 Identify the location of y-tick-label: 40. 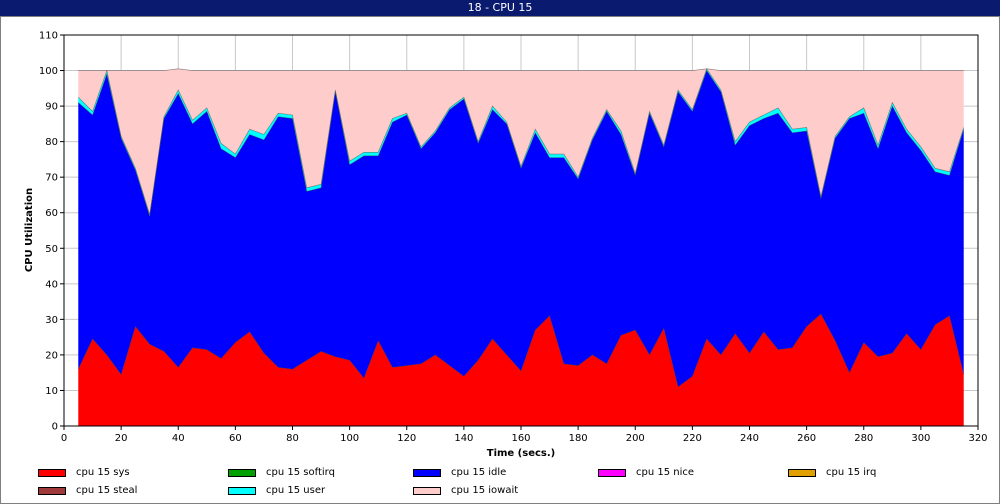
(51, 284).